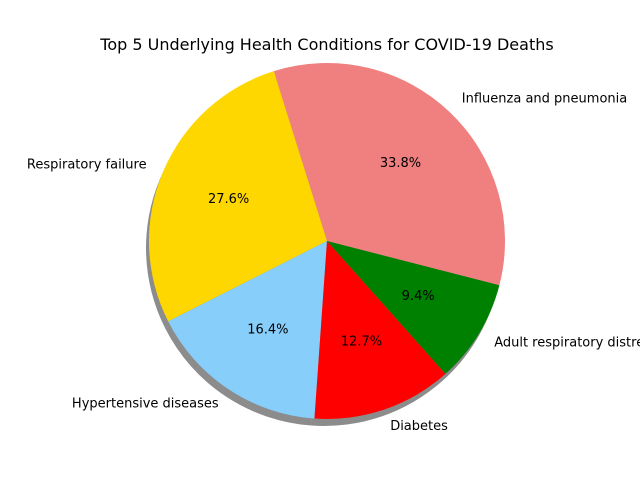 The image size is (640, 480). What do you see at coordinates (413, 307) in the screenshot?
I see `pie-slice-adult-respiratory-distress-syndrome` at bounding box center [413, 307].